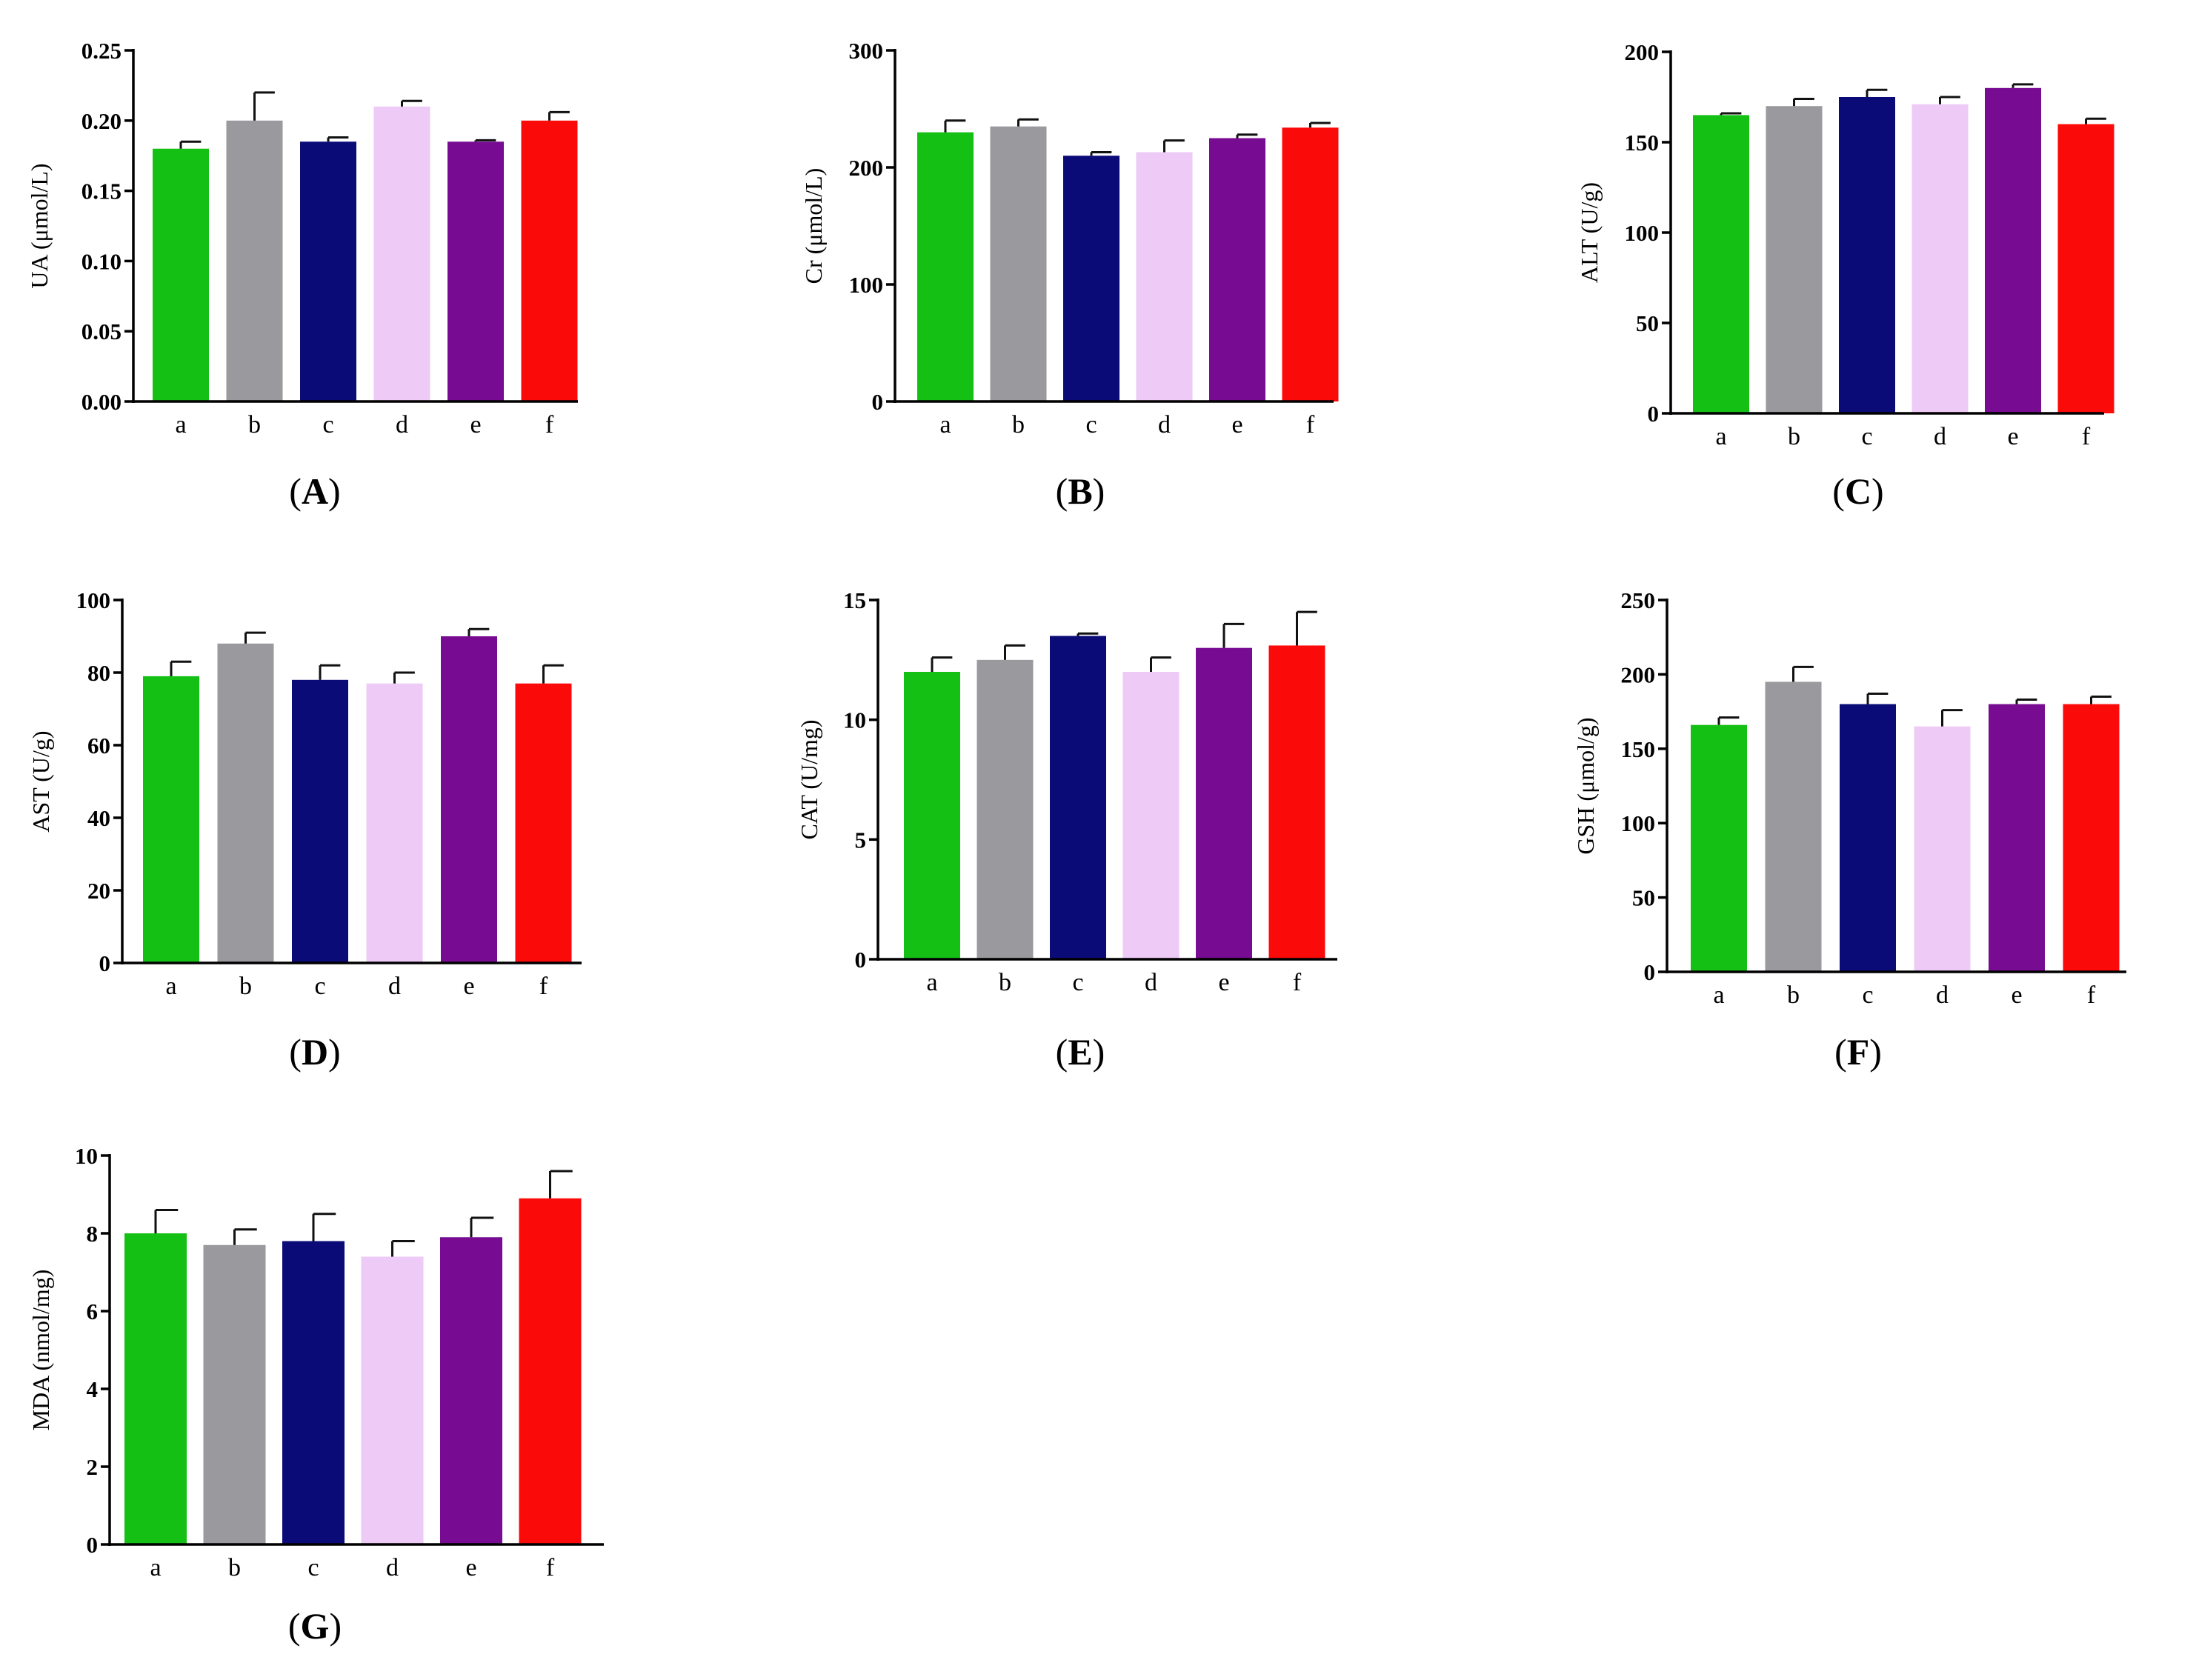 This screenshot has height=1680, width=2196. I want to click on error-bar-b-b, so click(1028, 122).